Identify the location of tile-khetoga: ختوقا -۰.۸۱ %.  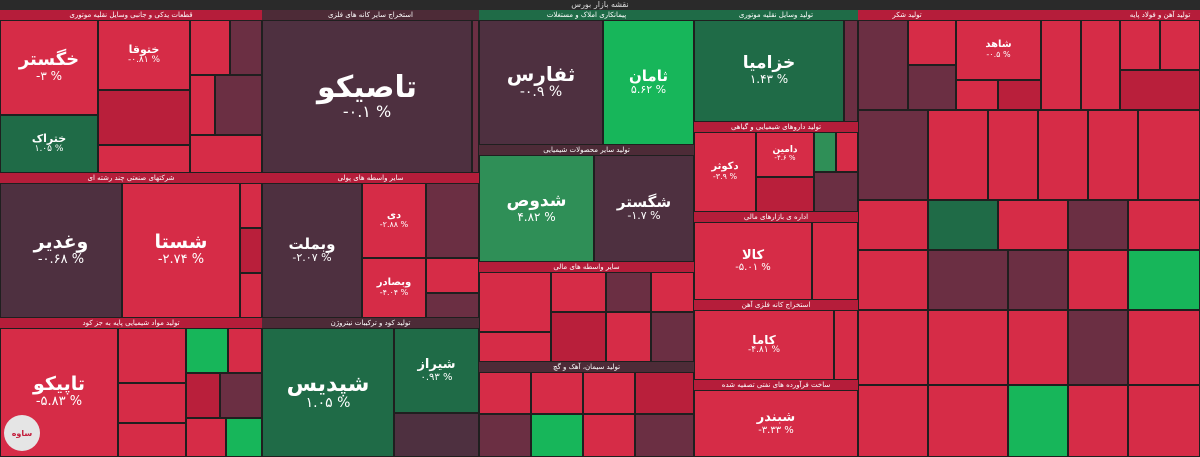
(144, 55).